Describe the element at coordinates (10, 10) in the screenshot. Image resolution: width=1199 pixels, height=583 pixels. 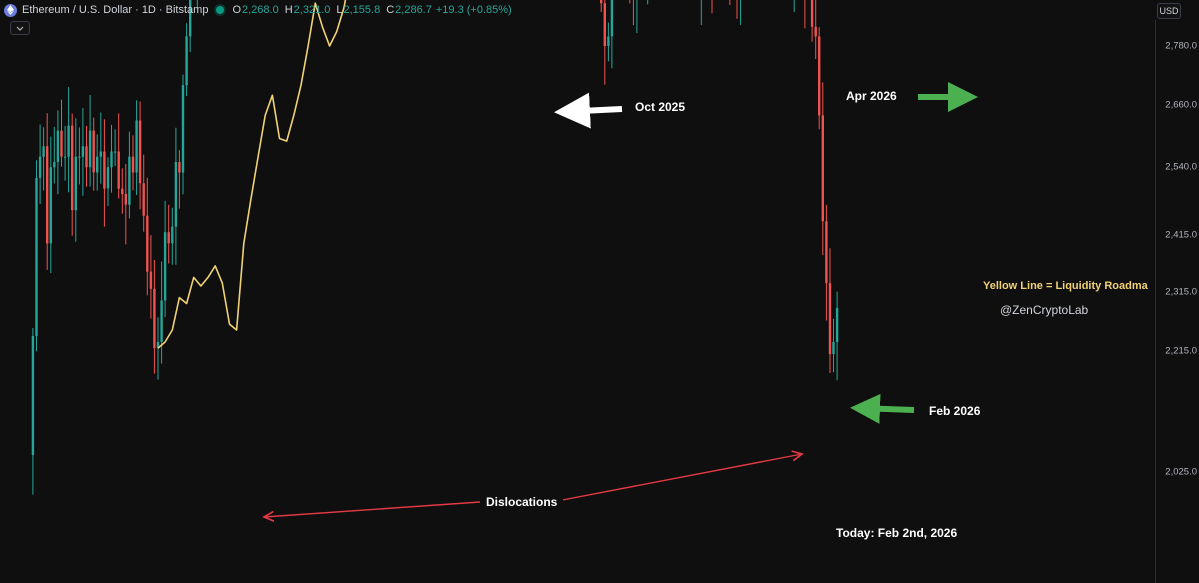
I see `ethereum-icon` at that location.